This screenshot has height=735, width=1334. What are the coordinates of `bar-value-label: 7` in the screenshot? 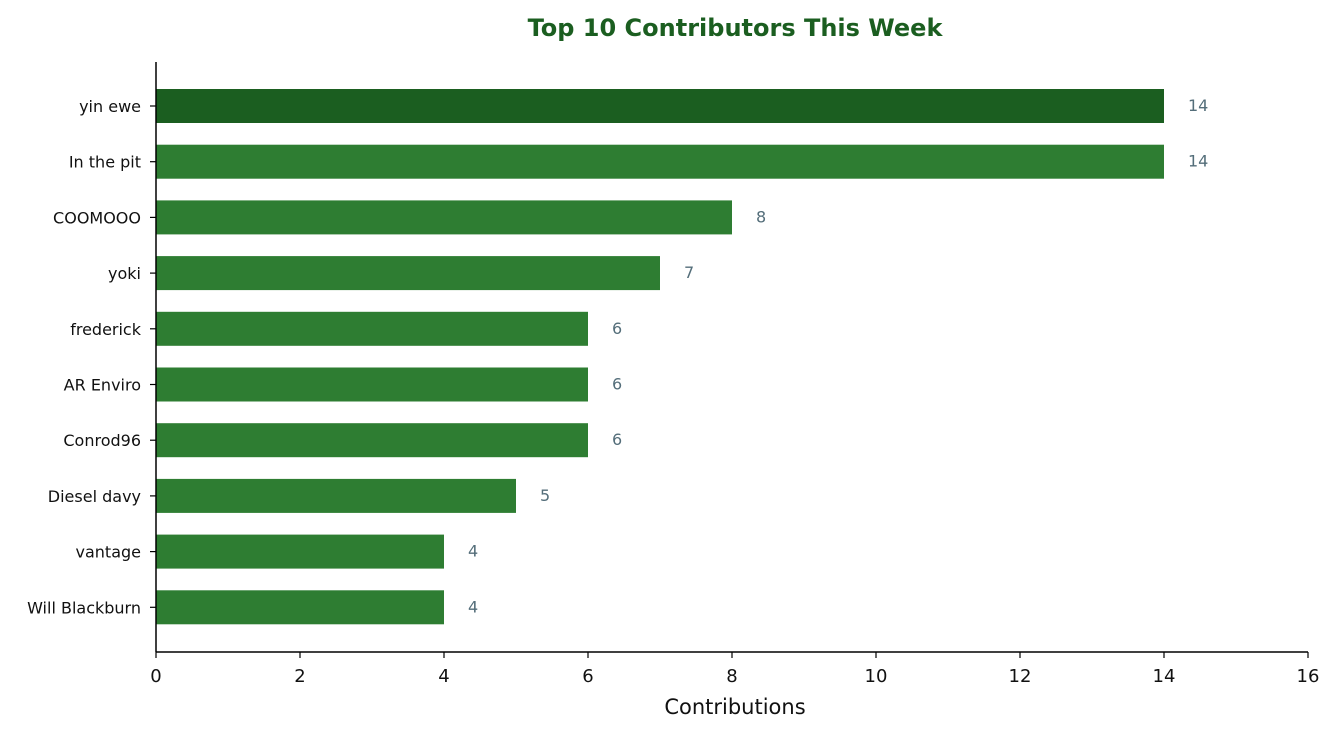 It's located at (689, 272).